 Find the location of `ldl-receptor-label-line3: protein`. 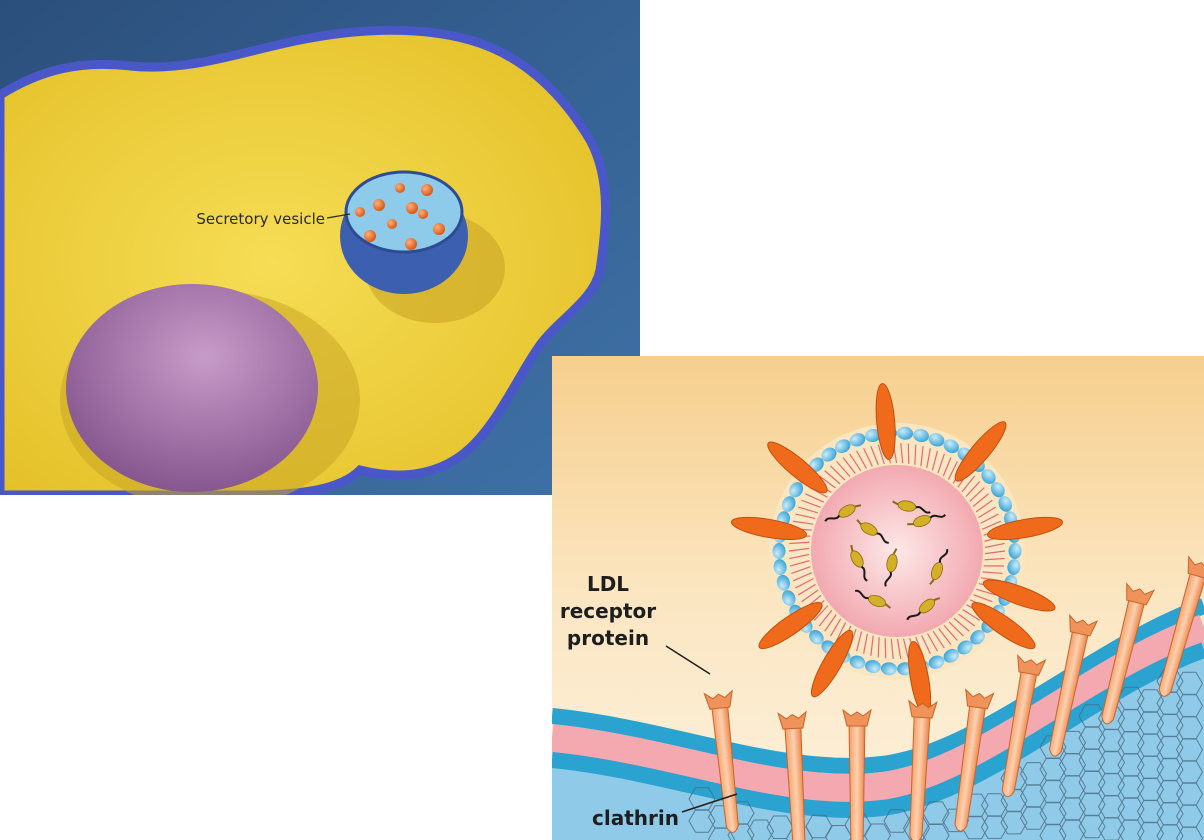

ldl-receptor-label-line3: protein is located at coordinates (608, 638).